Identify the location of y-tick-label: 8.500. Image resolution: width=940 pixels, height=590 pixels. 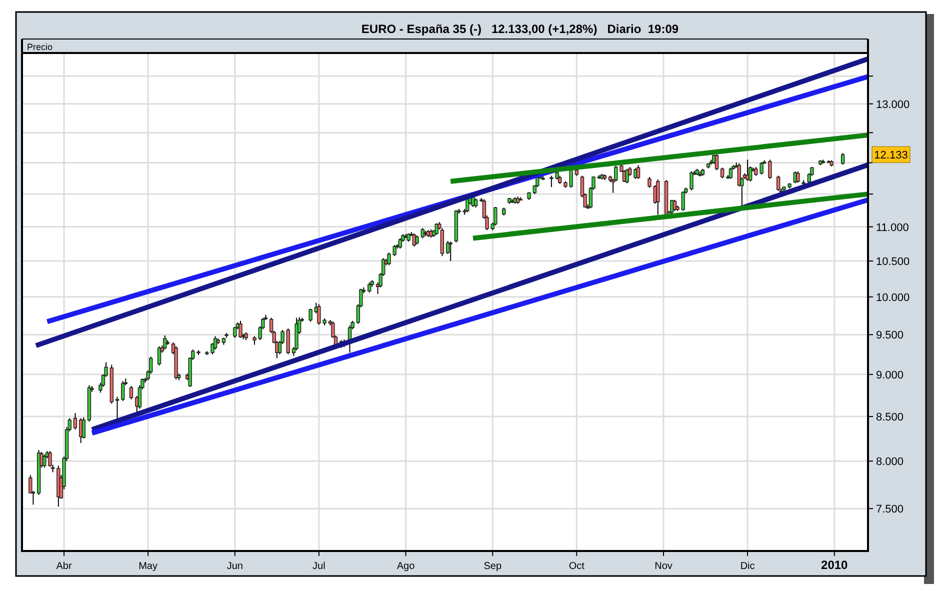
(890, 417).